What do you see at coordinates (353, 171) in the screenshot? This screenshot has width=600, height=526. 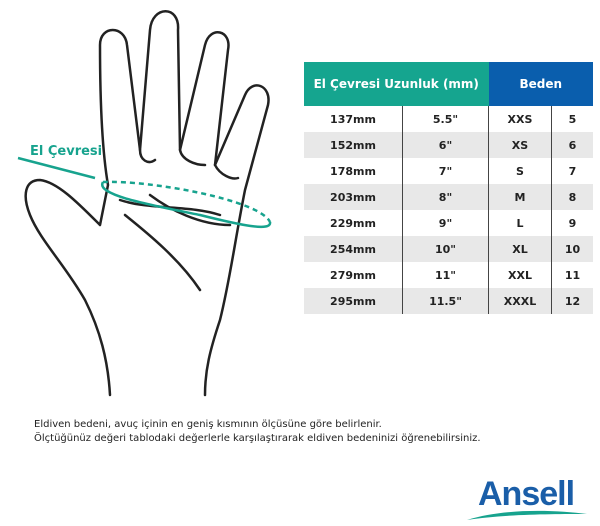 I see `cell-mm: 178mm` at bounding box center [353, 171].